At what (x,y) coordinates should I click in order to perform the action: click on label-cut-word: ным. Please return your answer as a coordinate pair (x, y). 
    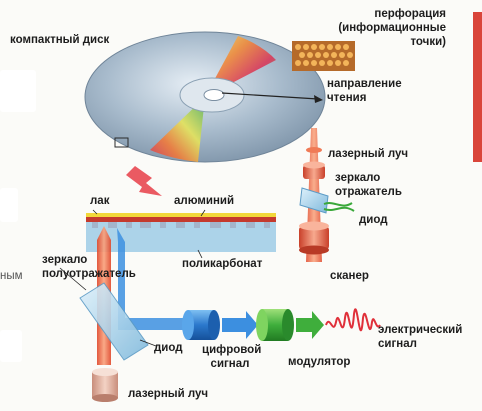
    Looking at the image, I should click on (11, 276).